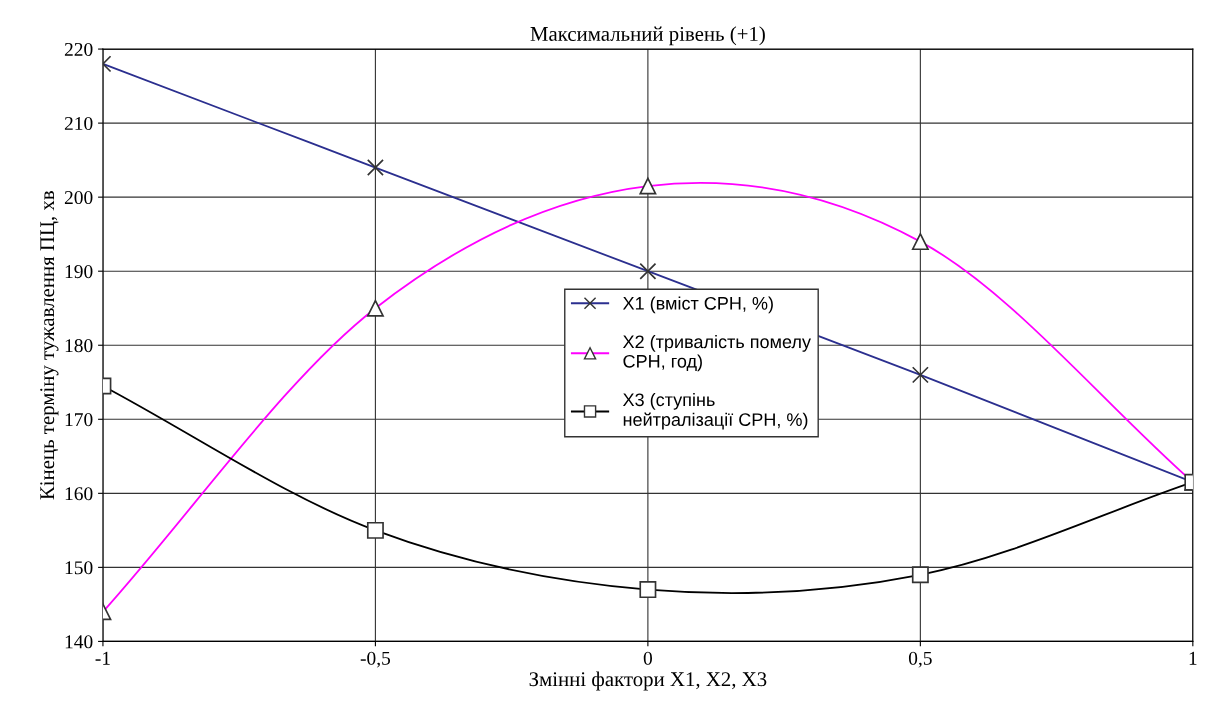 This screenshot has height=701, width=1211. What do you see at coordinates (375, 659) in the screenshot?
I see `x-tick-label: -0,5` at bounding box center [375, 659].